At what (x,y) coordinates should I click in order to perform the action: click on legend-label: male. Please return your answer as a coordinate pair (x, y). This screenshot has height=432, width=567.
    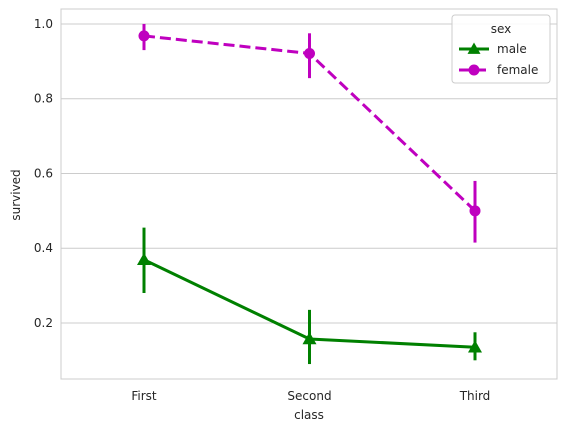
    Looking at the image, I should click on (512, 49).